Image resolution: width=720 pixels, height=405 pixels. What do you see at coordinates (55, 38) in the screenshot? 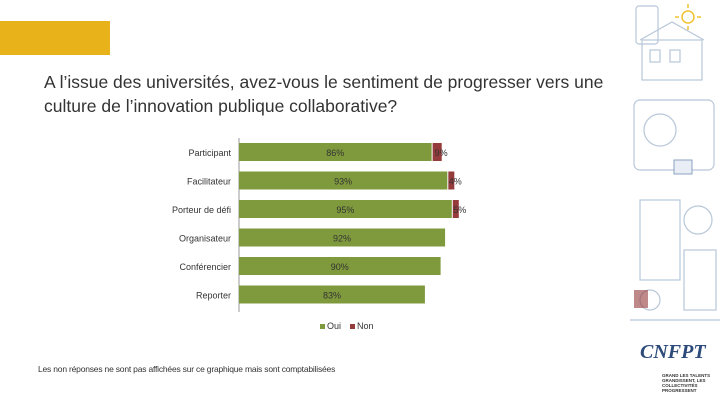
I see `accent-bar` at bounding box center [55, 38].